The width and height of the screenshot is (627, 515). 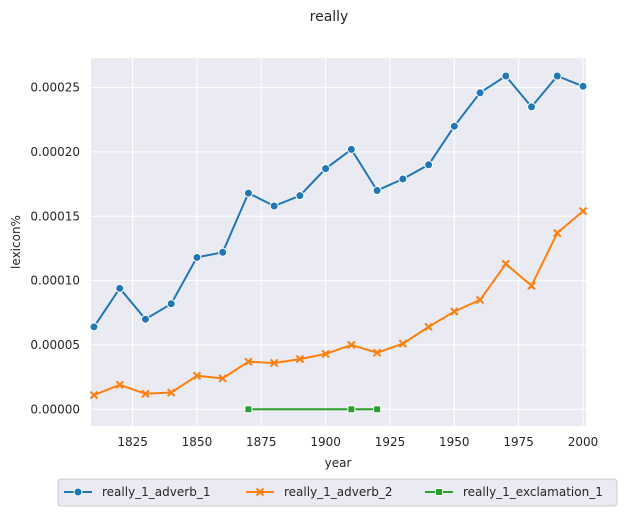 I want to click on legend-item: really_1_exclamation_1, so click(x=514, y=492).